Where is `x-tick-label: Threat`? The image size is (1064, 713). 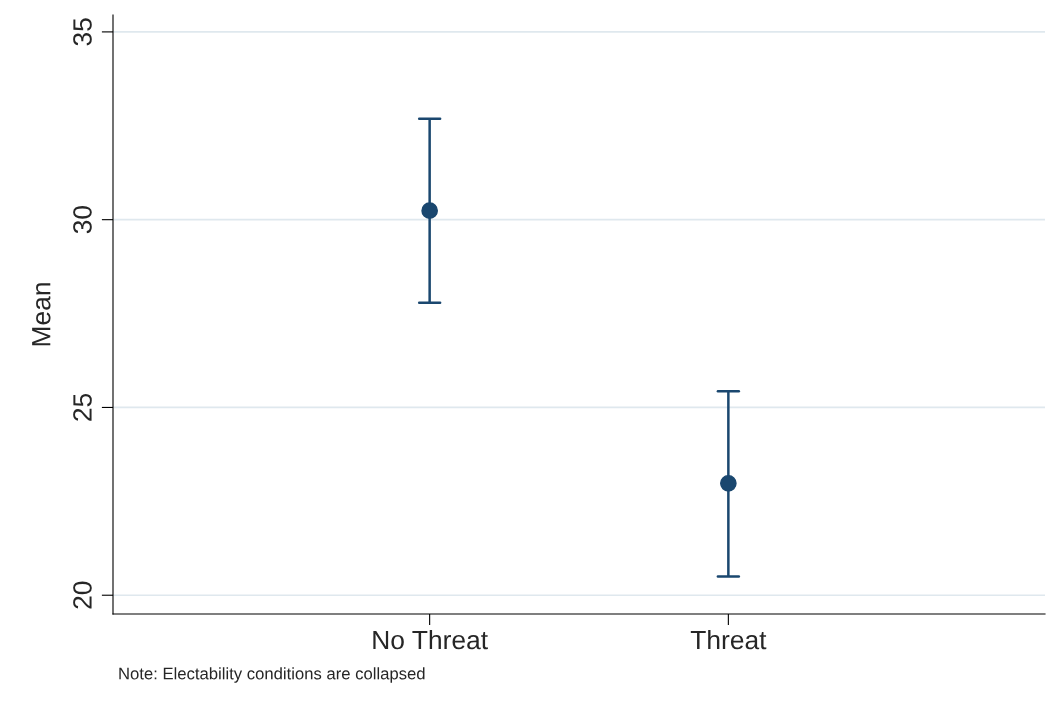 x-tick-label: Threat is located at coordinates (728, 639).